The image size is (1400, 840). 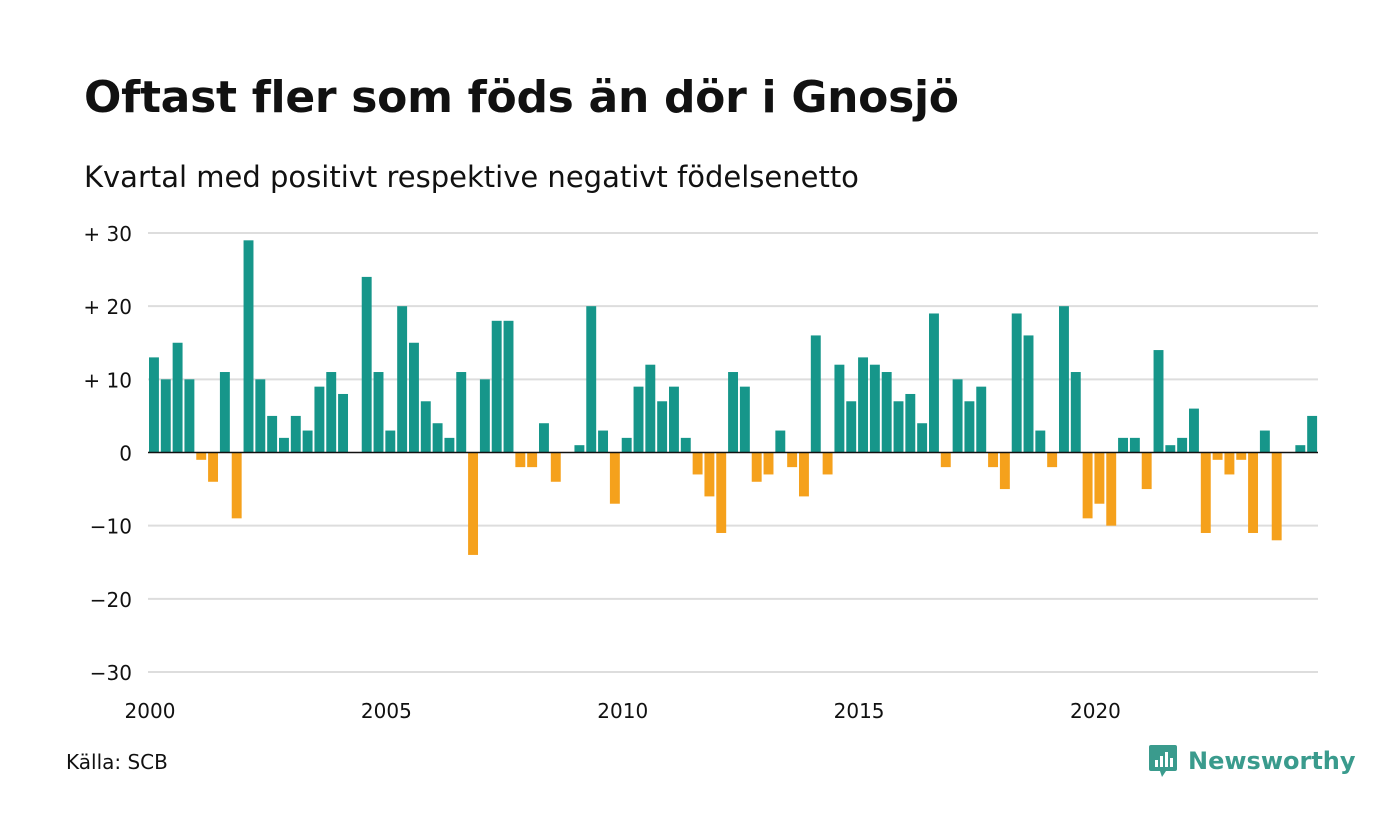 What do you see at coordinates (117, 762) in the screenshot?
I see `source-note: Källa: SCB` at bounding box center [117, 762].